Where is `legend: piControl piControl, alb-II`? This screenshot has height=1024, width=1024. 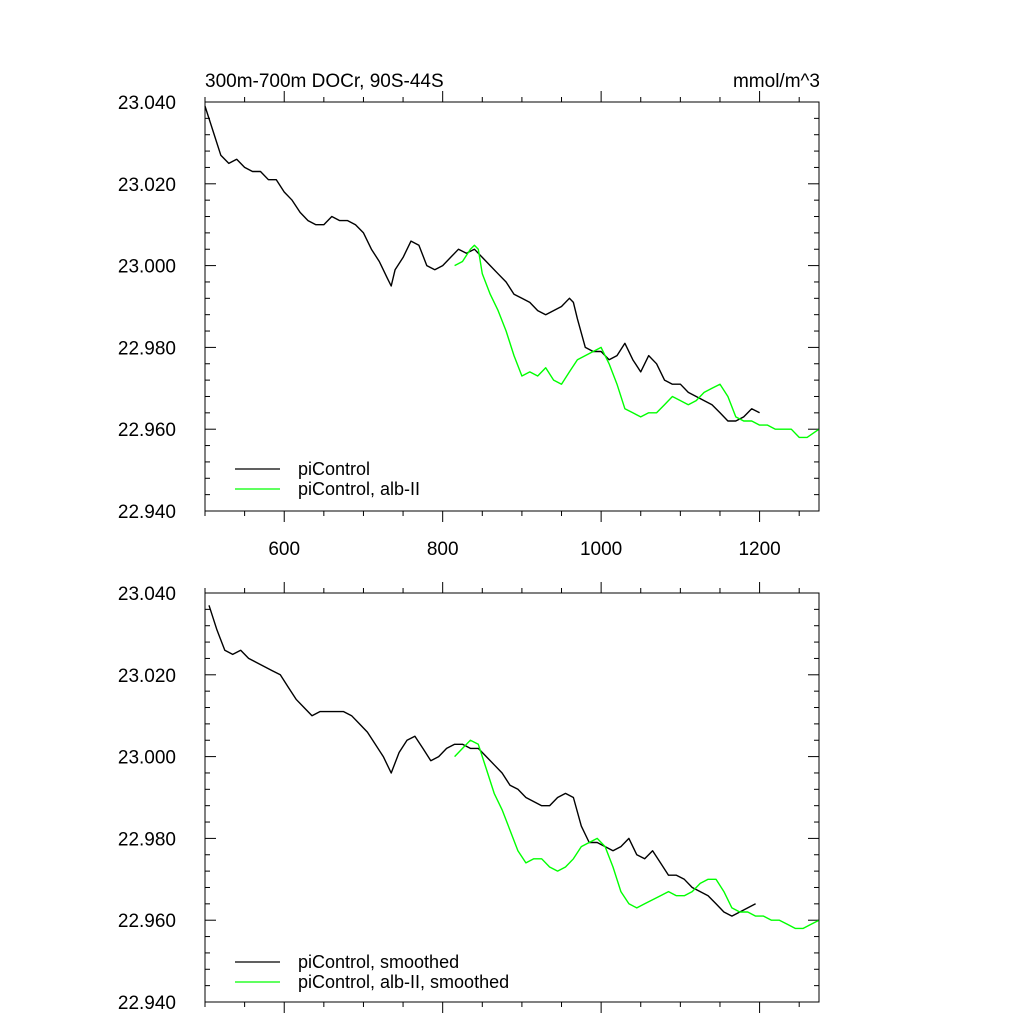 legend: piControl piControl, alb-II is located at coordinates (327, 479).